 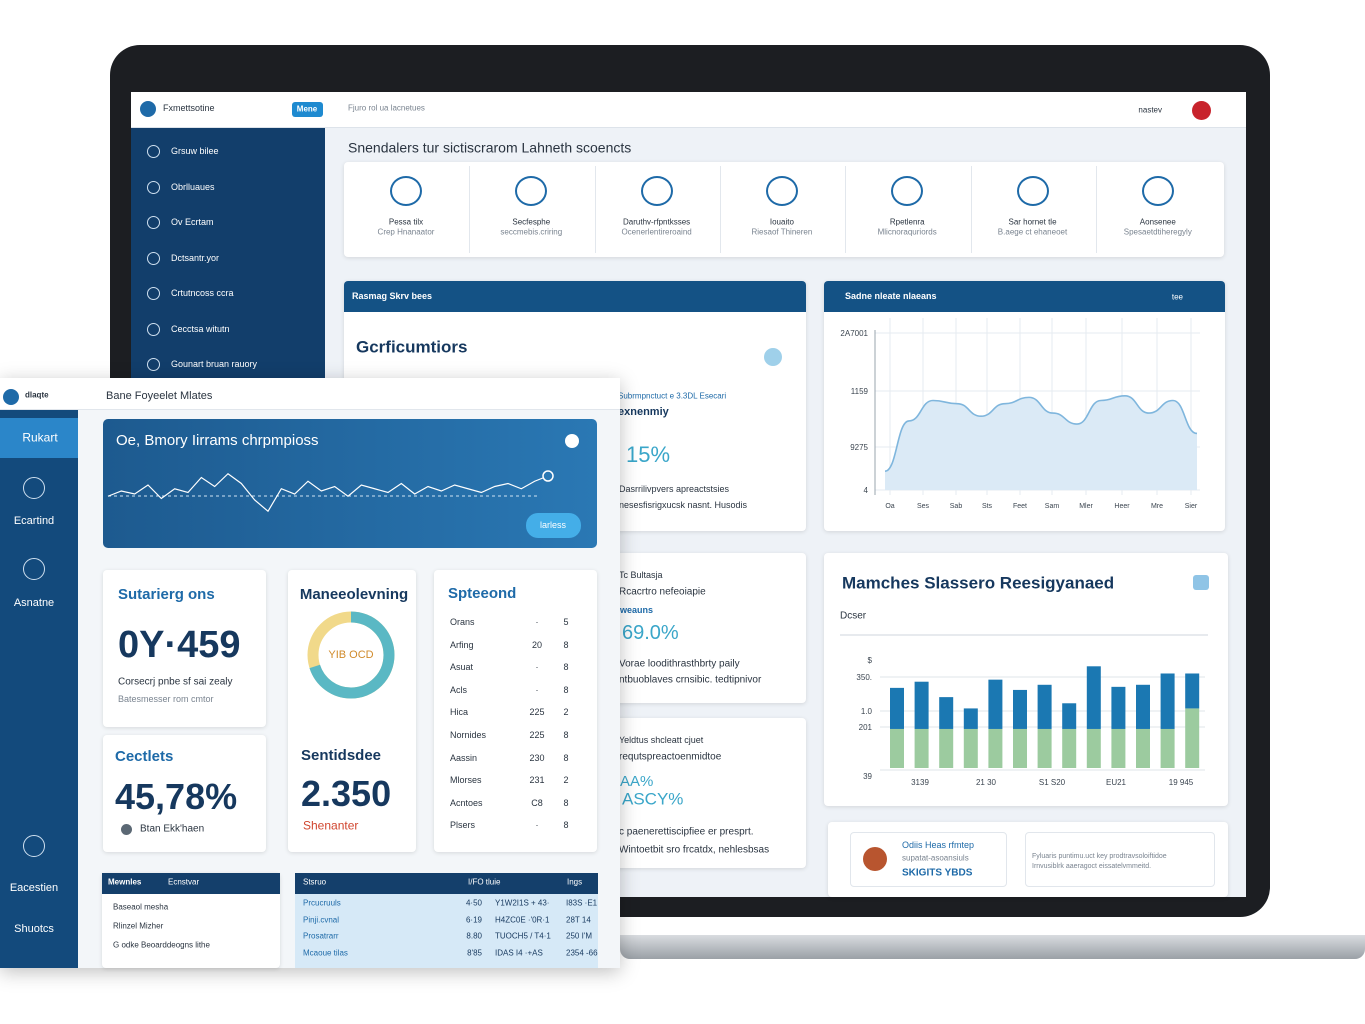 I want to click on stat-title: Cectlets, so click(x=144, y=756).